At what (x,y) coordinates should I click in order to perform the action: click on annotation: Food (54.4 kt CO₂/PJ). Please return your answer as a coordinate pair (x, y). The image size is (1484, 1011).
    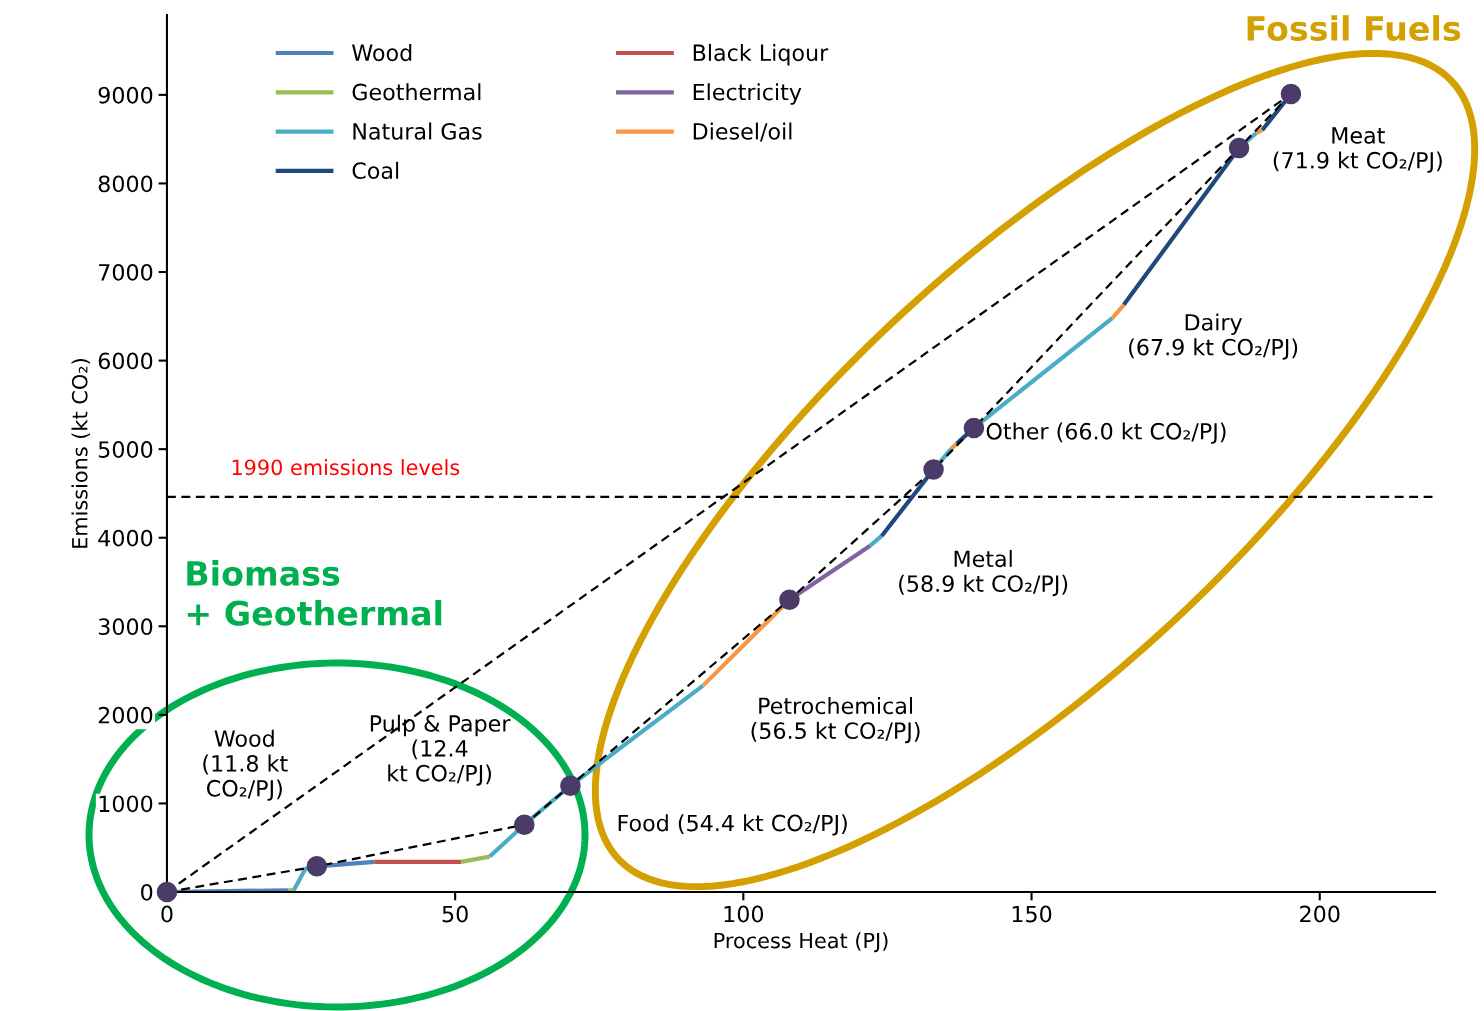
    Looking at the image, I should click on (732, 825).